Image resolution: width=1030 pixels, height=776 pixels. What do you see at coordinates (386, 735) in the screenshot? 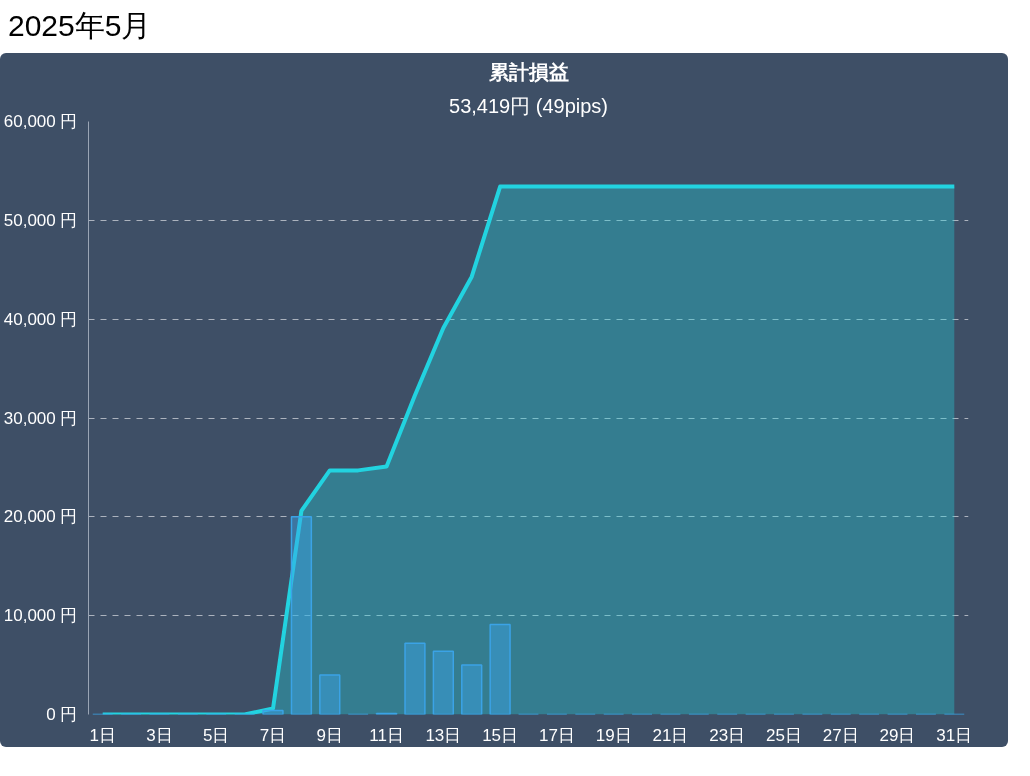
I see `x-tick-label: 11日` at bounding box center [386, 735].